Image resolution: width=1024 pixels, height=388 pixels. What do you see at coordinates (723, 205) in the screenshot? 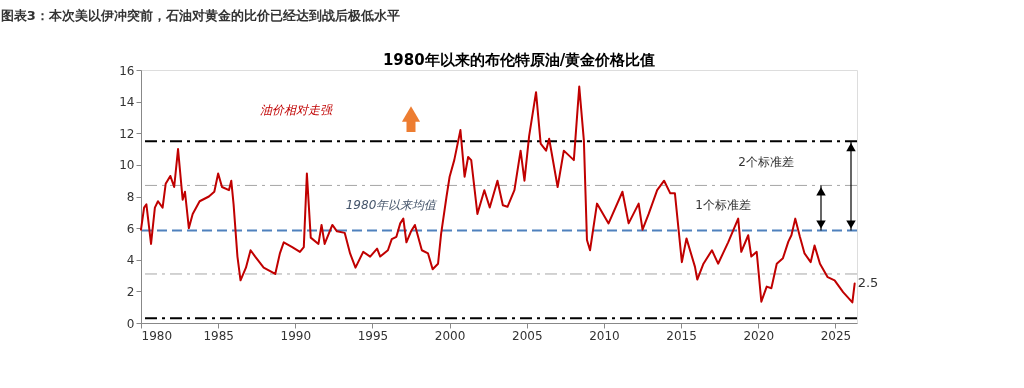
I see `annotation: 1个标准差` at bounding box center [723, 205].